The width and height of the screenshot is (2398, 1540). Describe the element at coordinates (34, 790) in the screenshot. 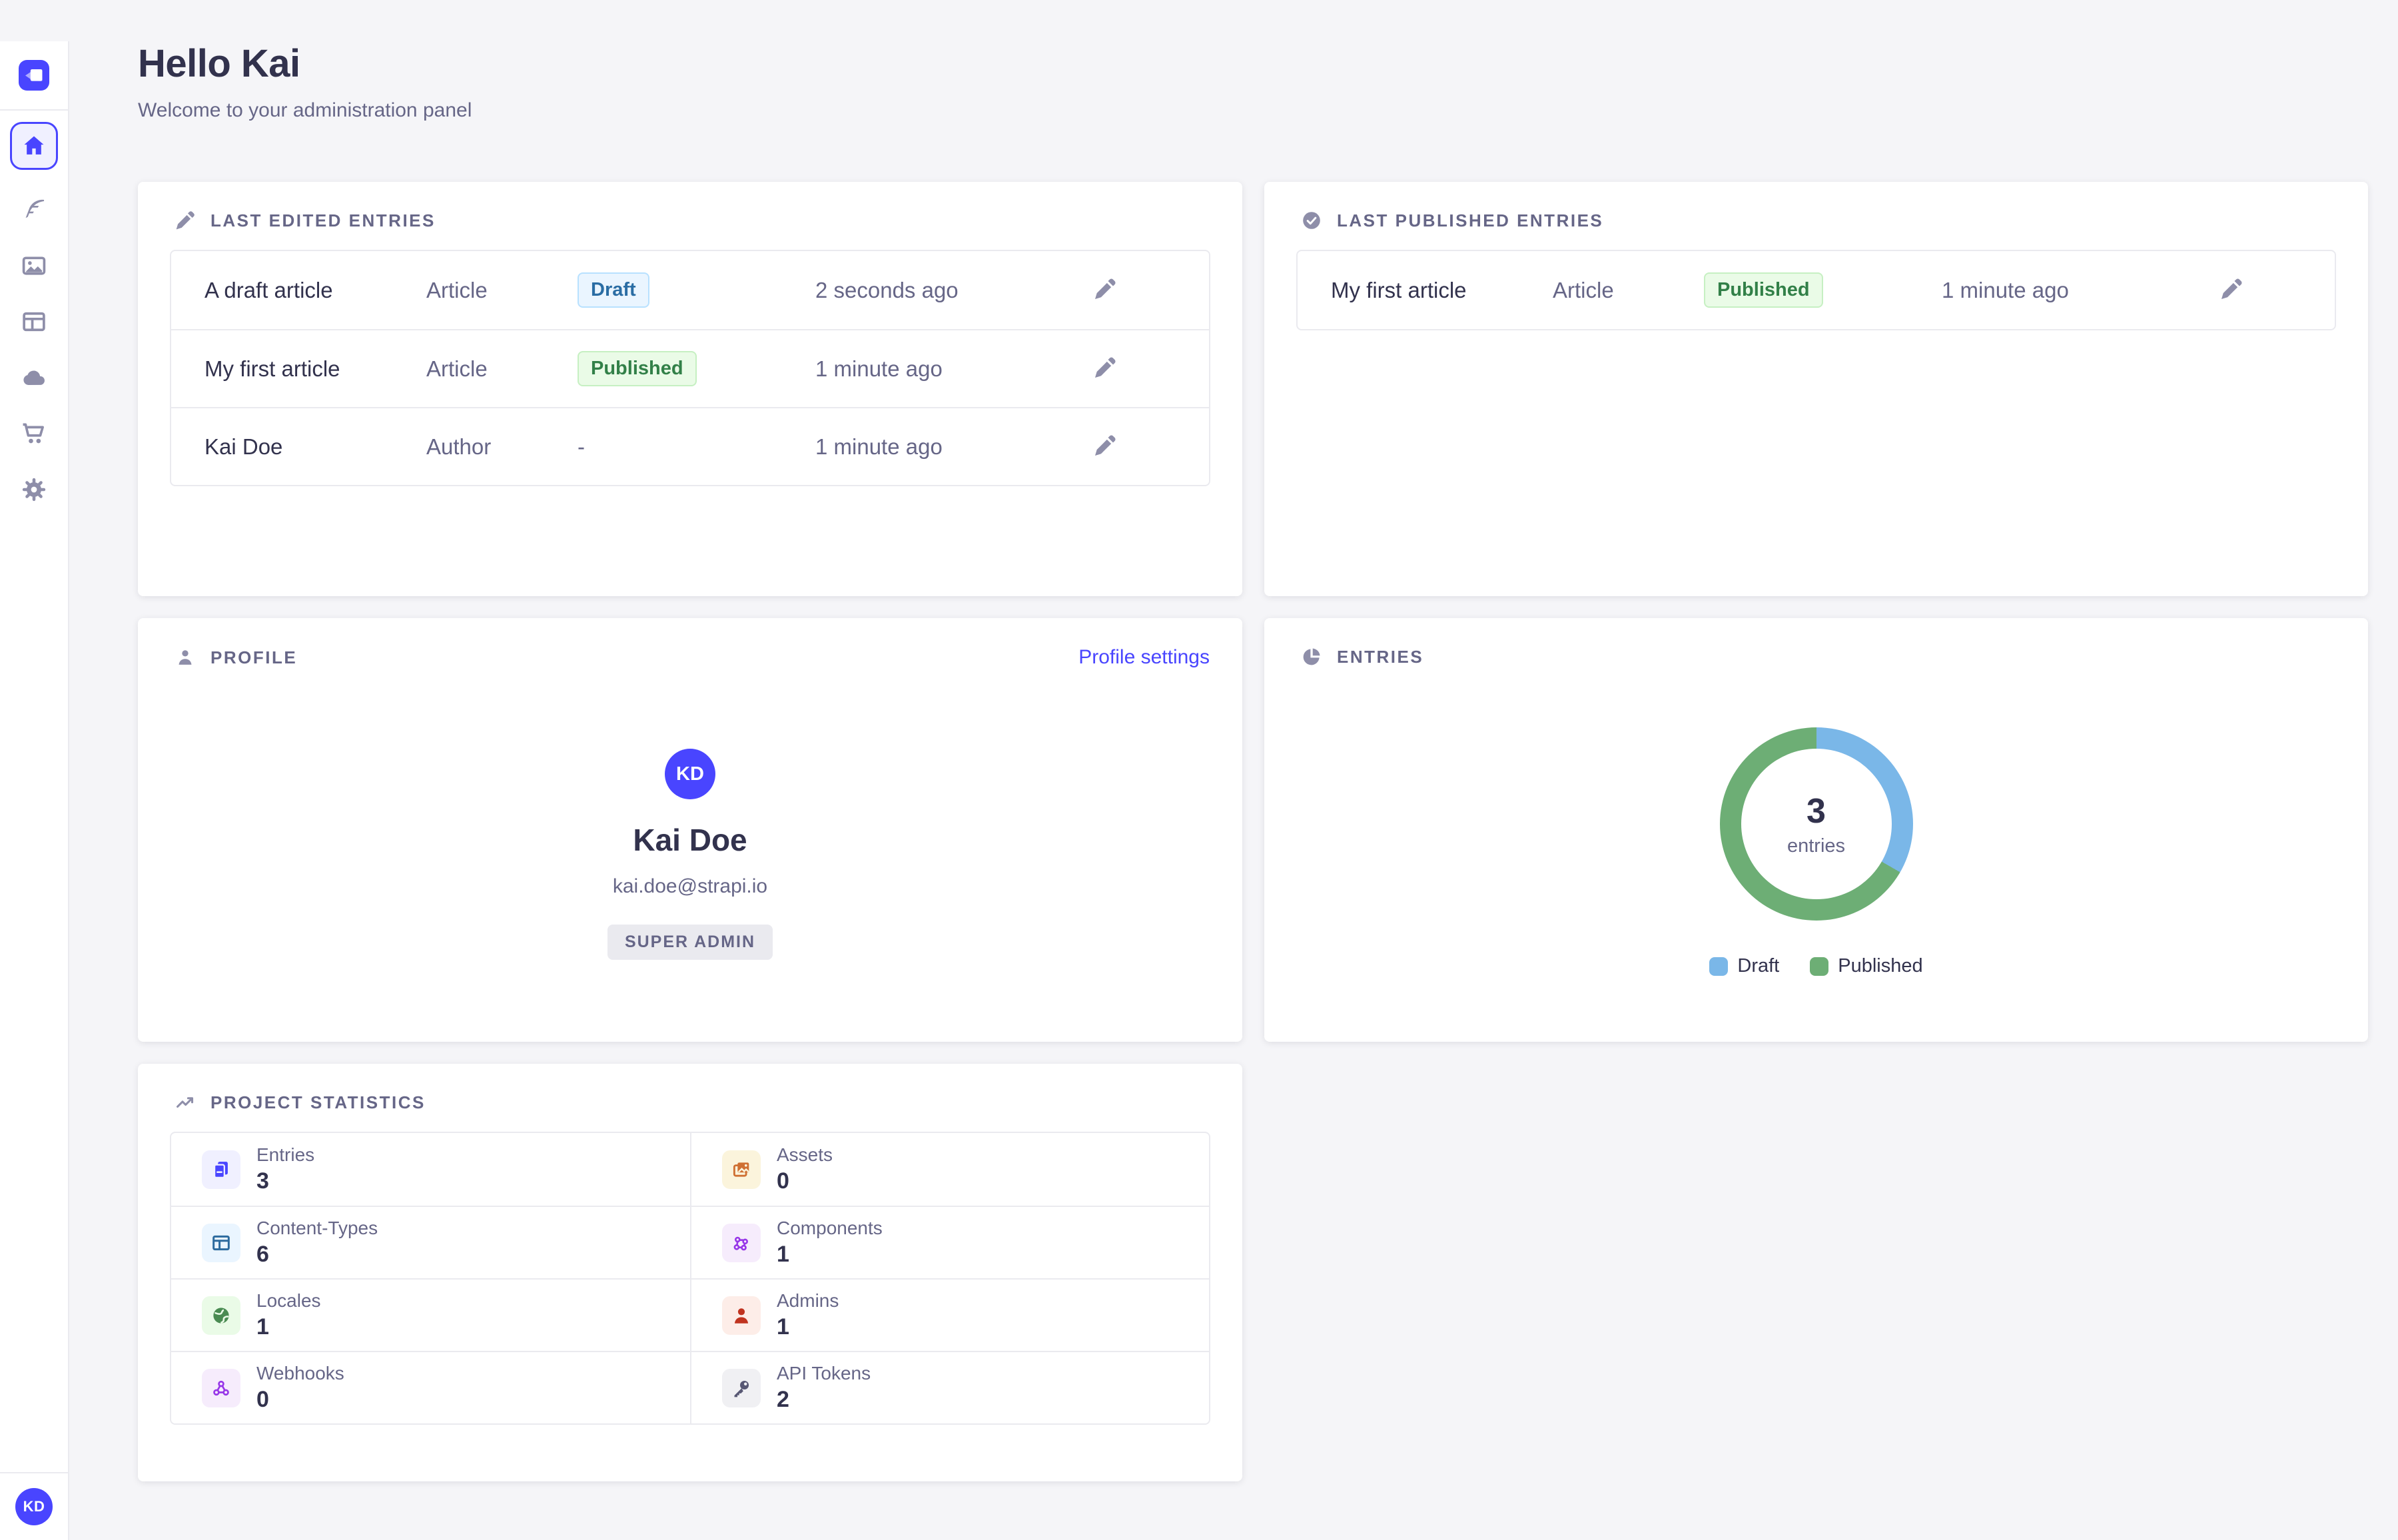

I see `sidebar: KD` at that location.